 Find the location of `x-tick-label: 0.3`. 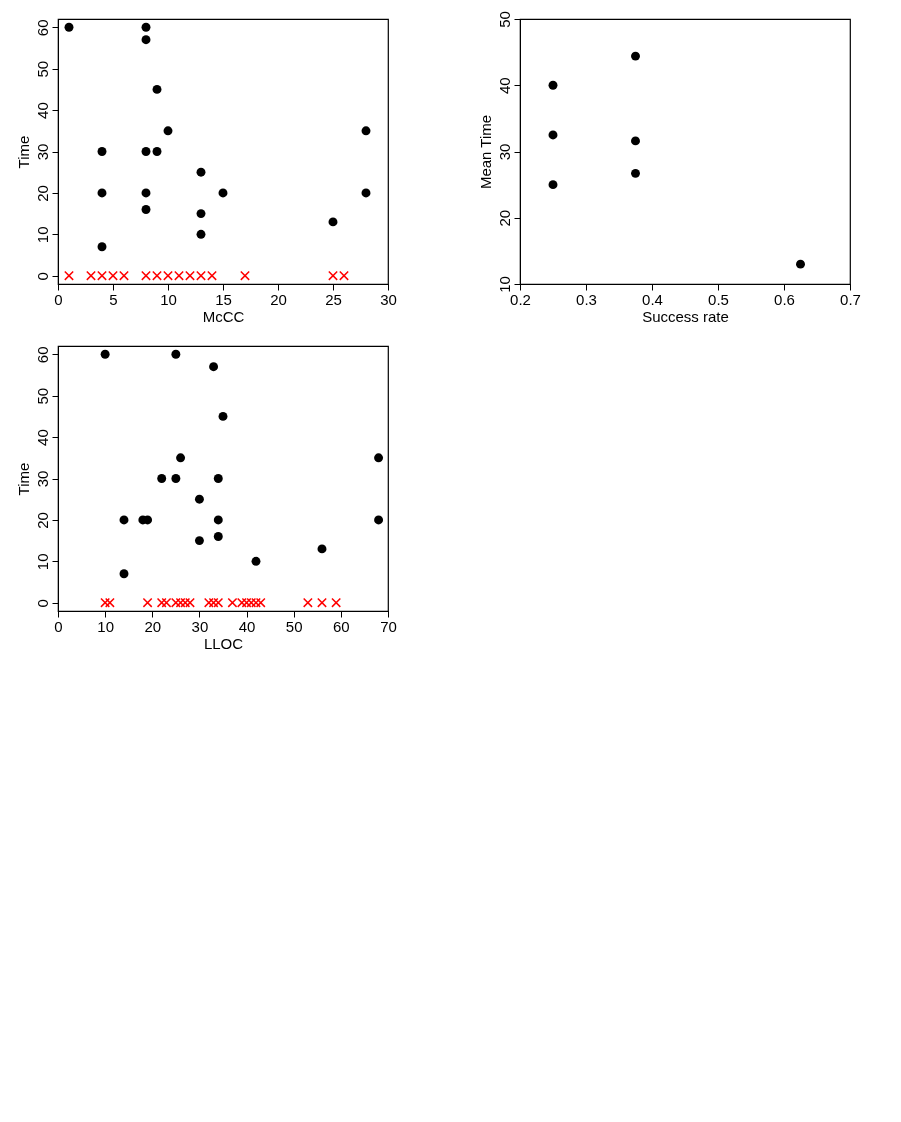

x-tick-label: 0.3 is located at coordinates (586, 299).